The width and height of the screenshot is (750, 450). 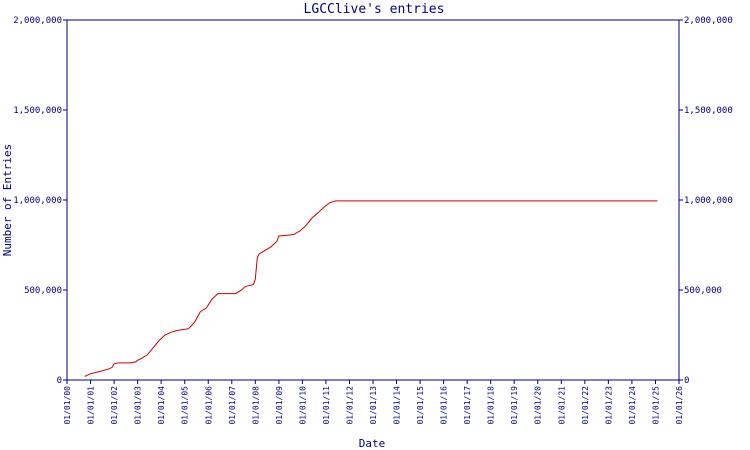 I want to click on x-tick-label: 01/01/01, so click(x=91, y=405).